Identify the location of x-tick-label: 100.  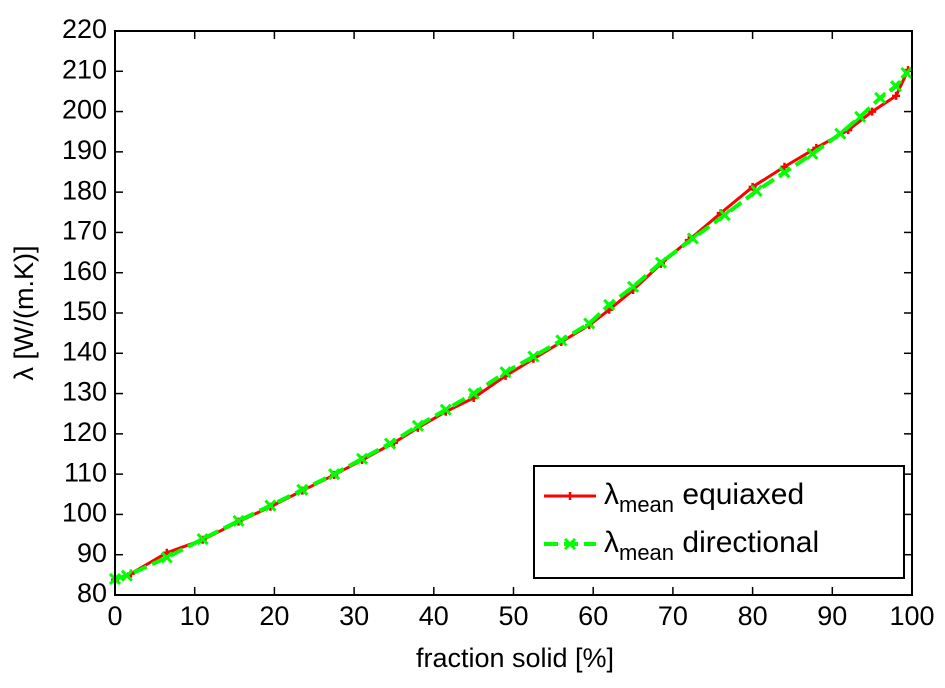
(911, 616).